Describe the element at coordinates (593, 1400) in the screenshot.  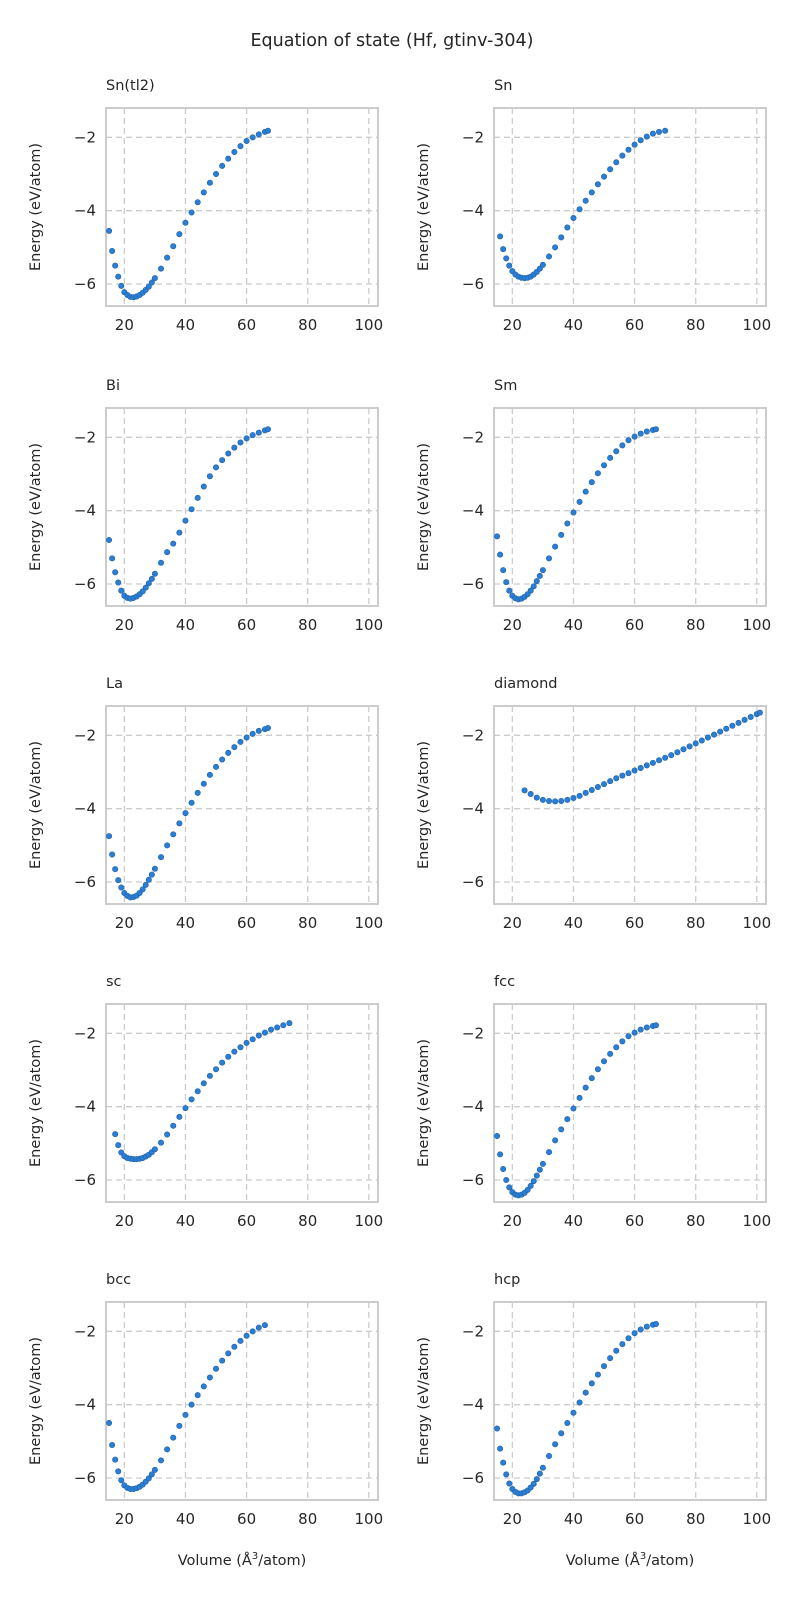
I see `panel-hcp: 20 40 60 80 100 −2 −4 −6 hcp Energy (eV/atom)` at that location.